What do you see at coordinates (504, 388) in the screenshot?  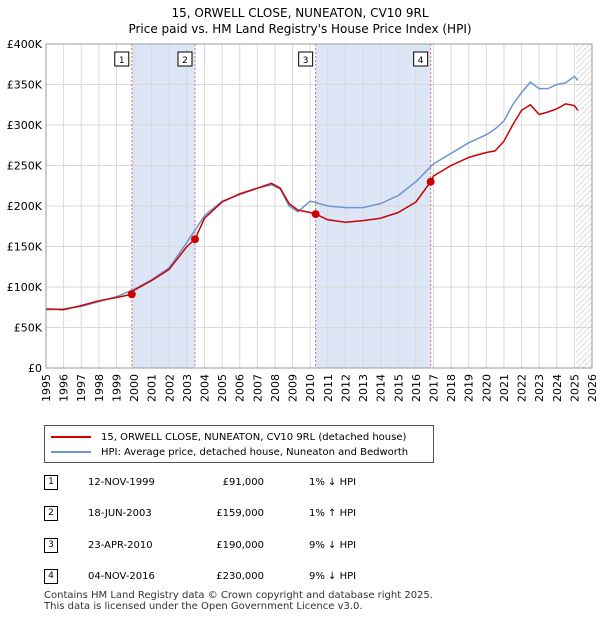 I see `x-tick-label: 2021` at bounding box center [504, 388].